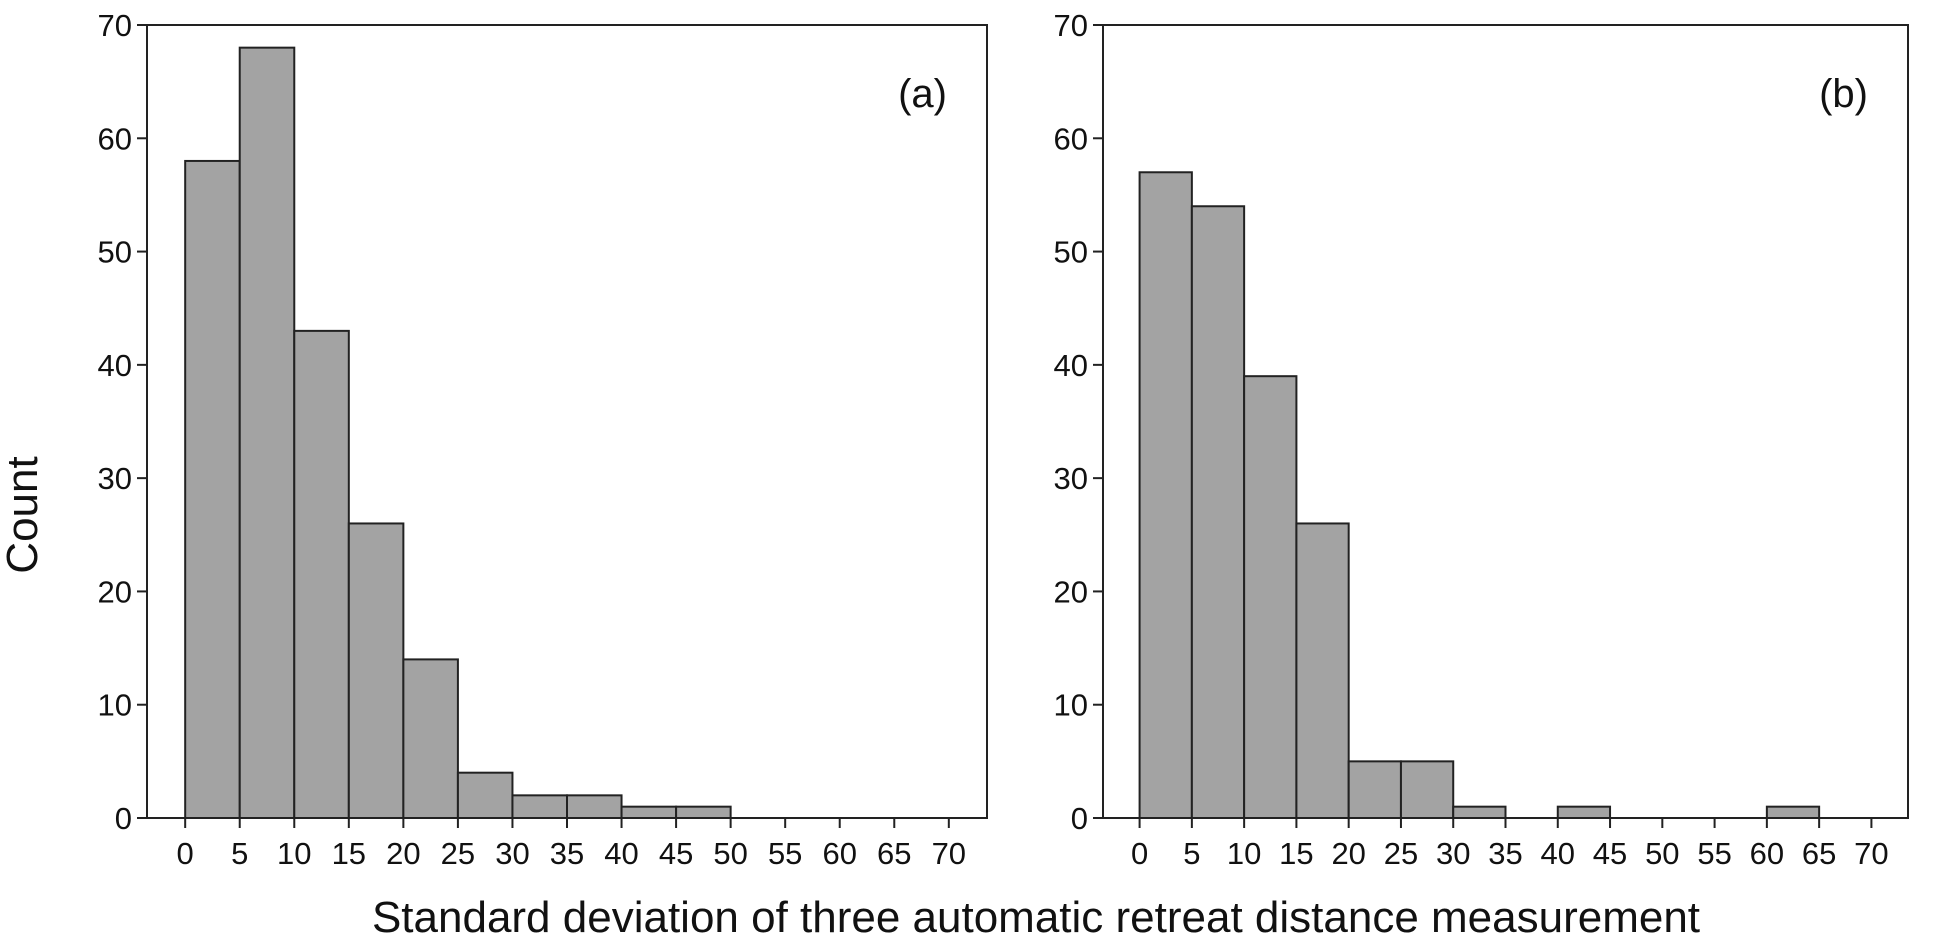 The width and height of the screenshot is (1952, 944). Describe the element at coordinates (458, 853) in the screenshot. I see `x-tick-label-a: 25` at that location.